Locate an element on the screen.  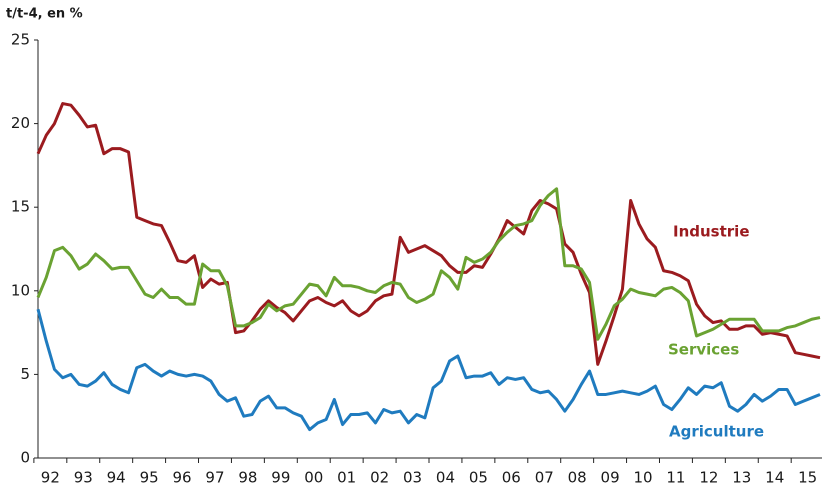
y-unit-label: t/t-4, en % is located at coordinates (44, 14).